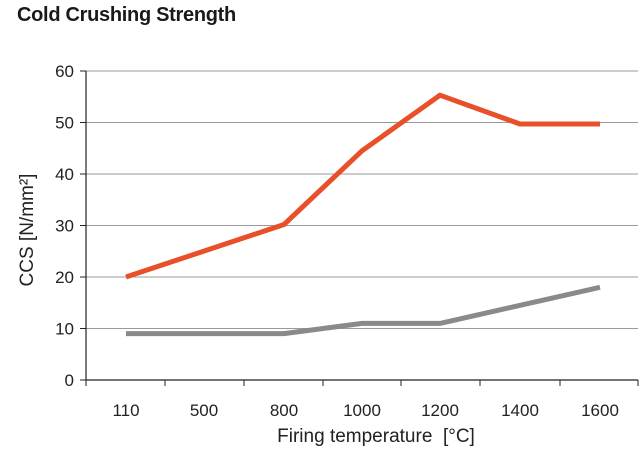 This screenshot has width=640, height=456. What do you see at coordinates (284, 410) in the screenshot?
I see `x-tick-label-800: 800` at bounding box center [284, 410].